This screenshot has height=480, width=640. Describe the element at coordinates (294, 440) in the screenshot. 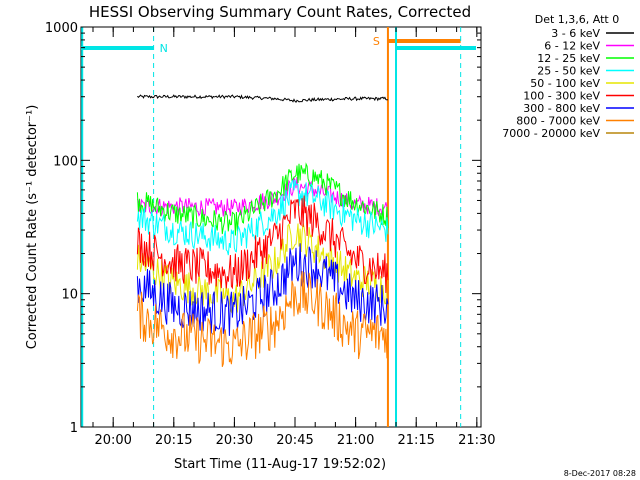

I see `x-tick-label: 20:45` at that location.